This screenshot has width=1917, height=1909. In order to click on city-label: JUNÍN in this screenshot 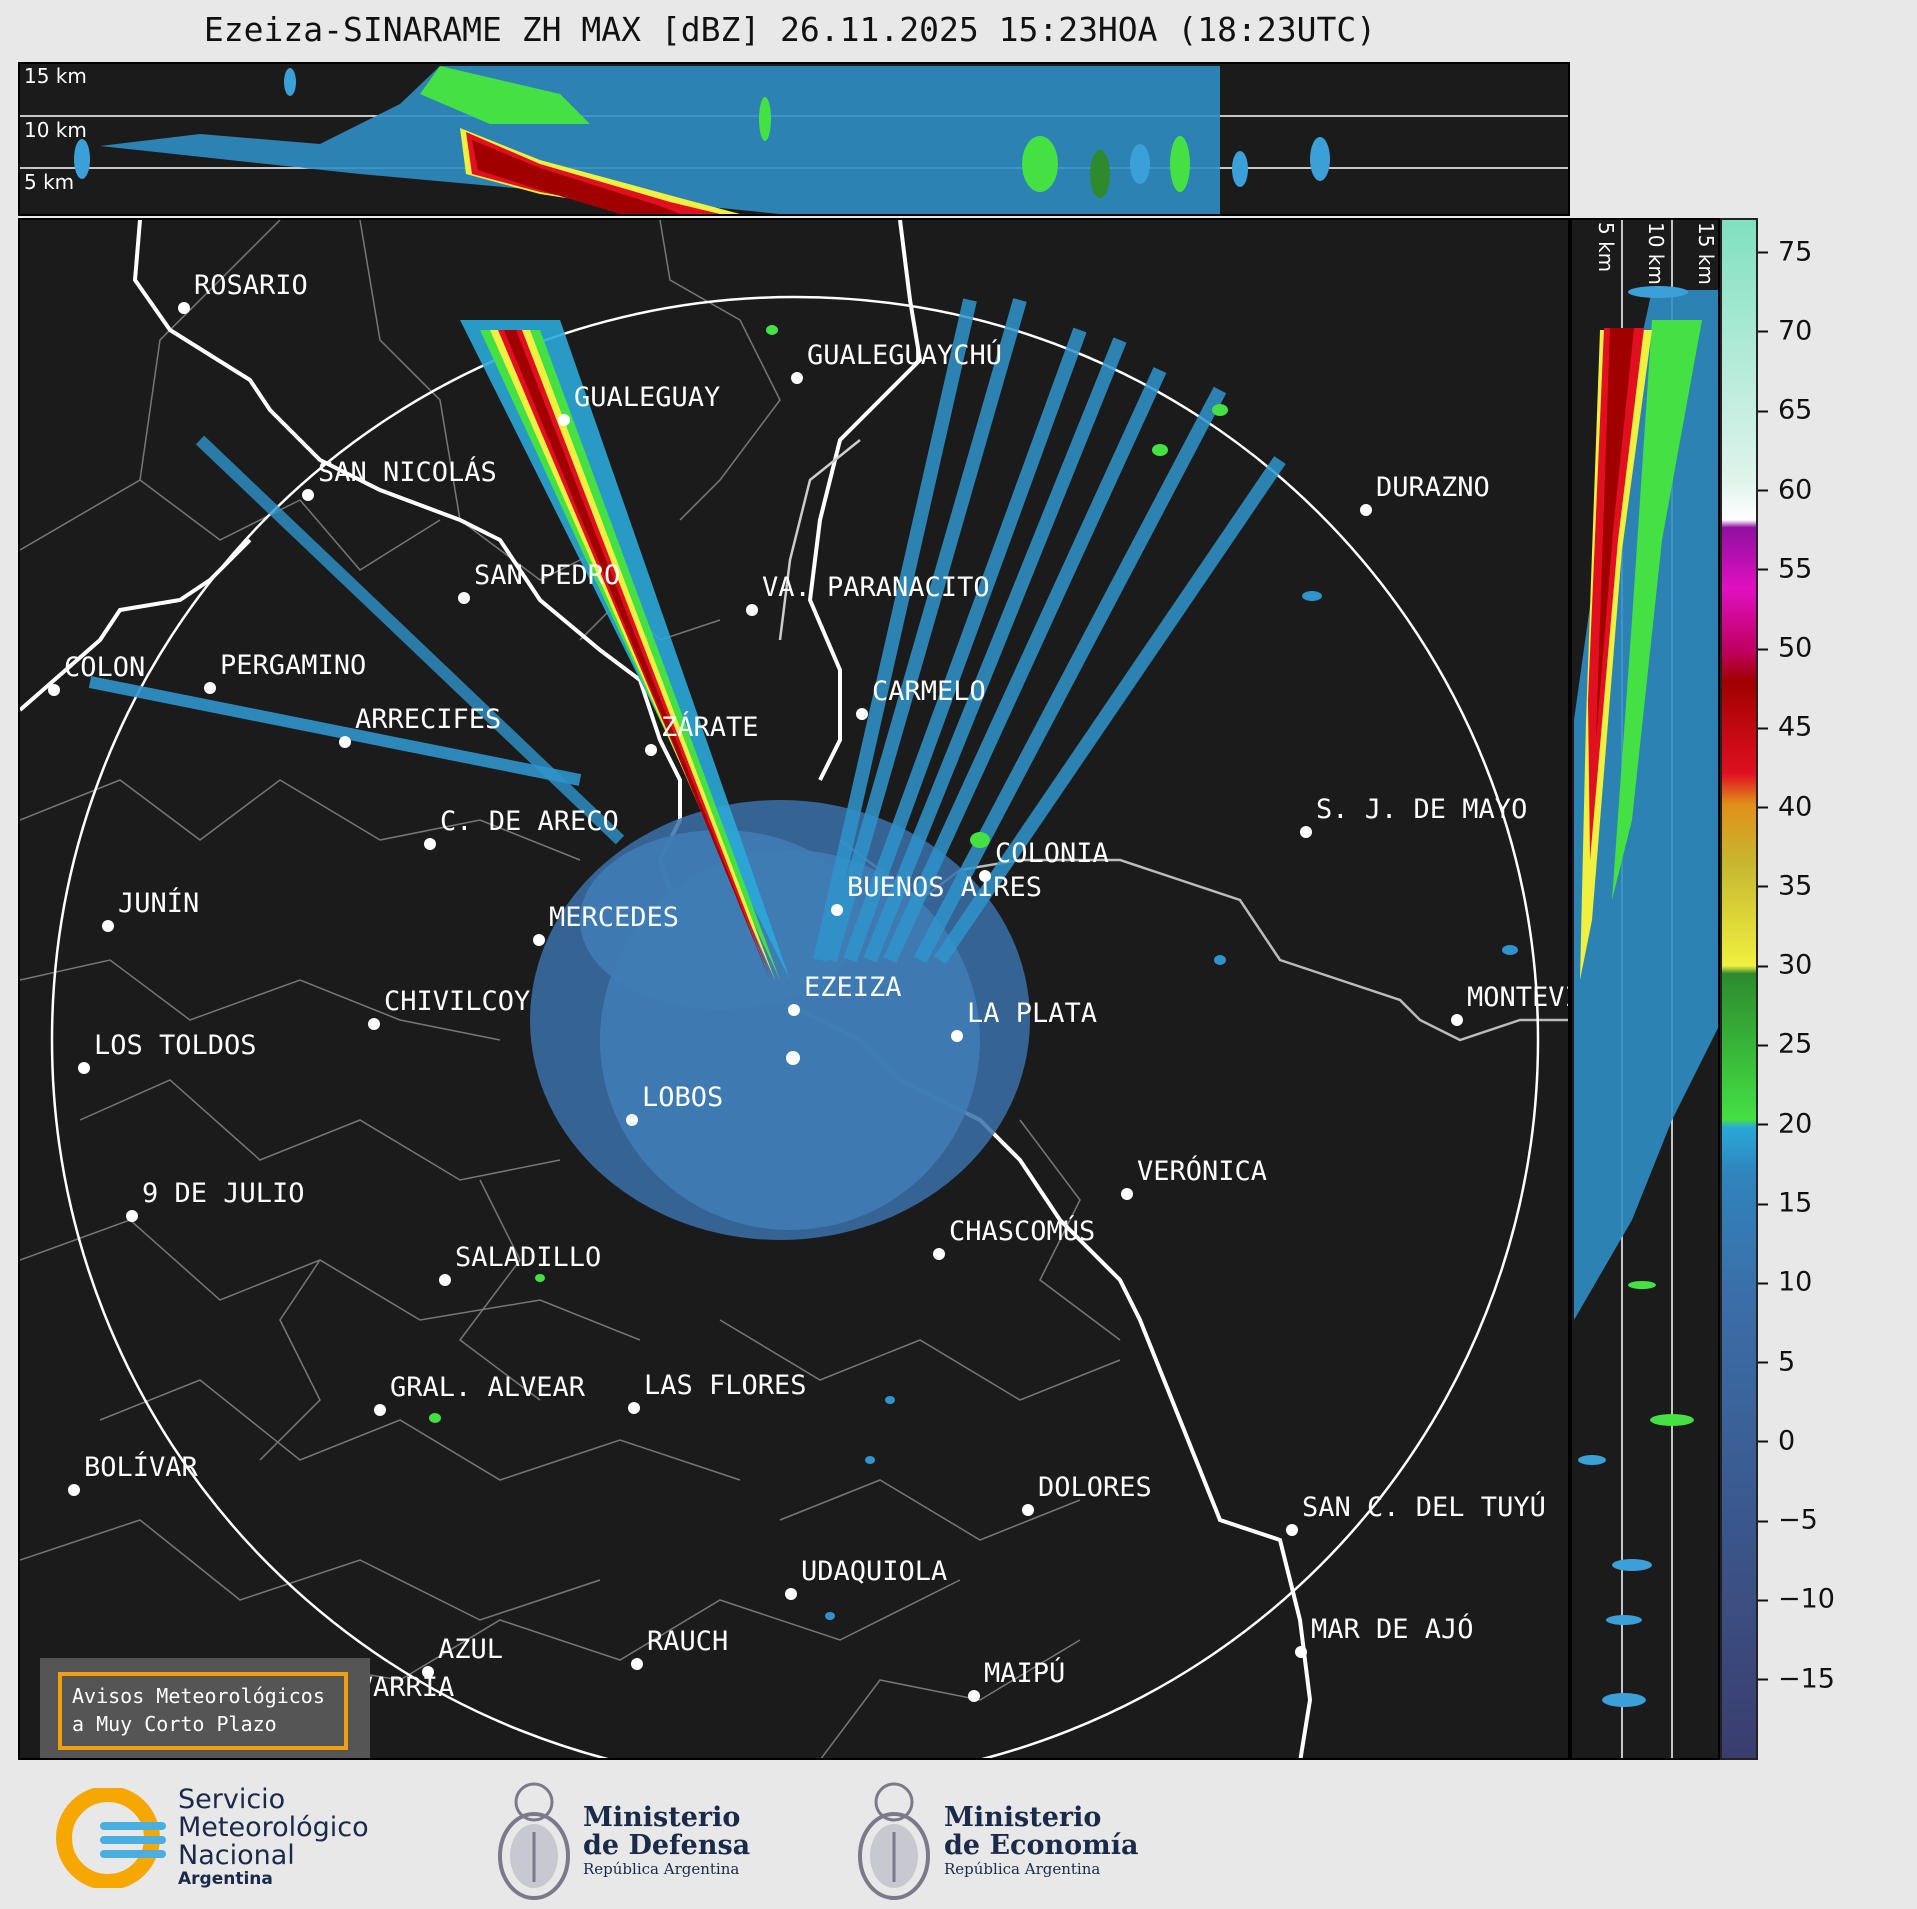, I will do `click(159, 903)`.